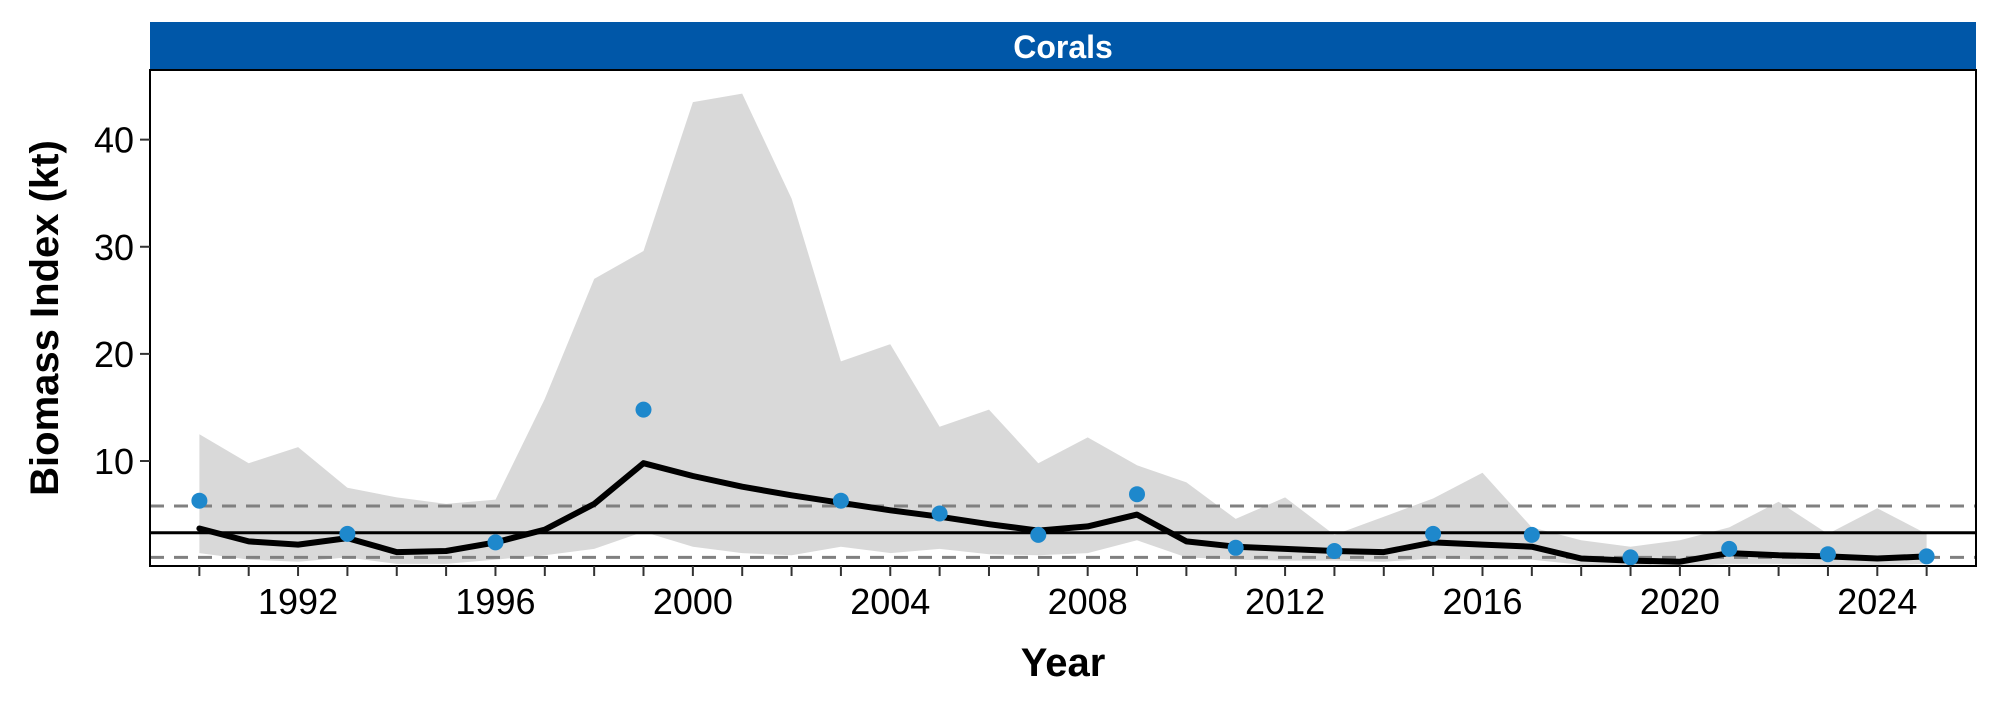  What do you see at coordinates (890, 601) in the screenshot?
I see `x-tick-label: 2004` at bounding box center [890, 601].